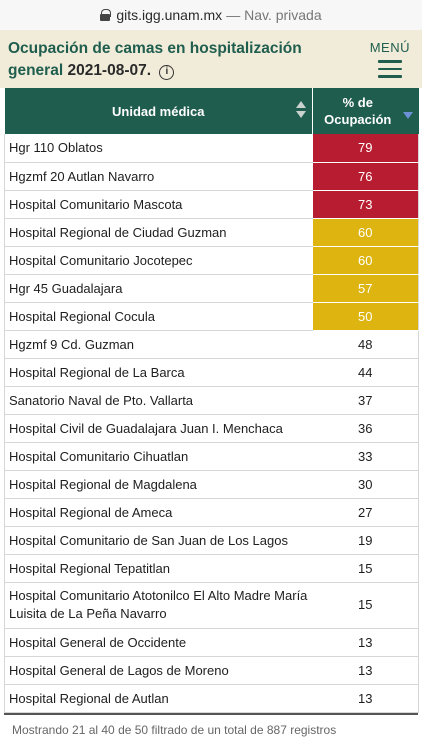  What do you see at coordinates (158, 670) in the screenshot?
I see `unit-name-cell: Hospital General de Lagos de Moreno` at bounding box center [158, 670].